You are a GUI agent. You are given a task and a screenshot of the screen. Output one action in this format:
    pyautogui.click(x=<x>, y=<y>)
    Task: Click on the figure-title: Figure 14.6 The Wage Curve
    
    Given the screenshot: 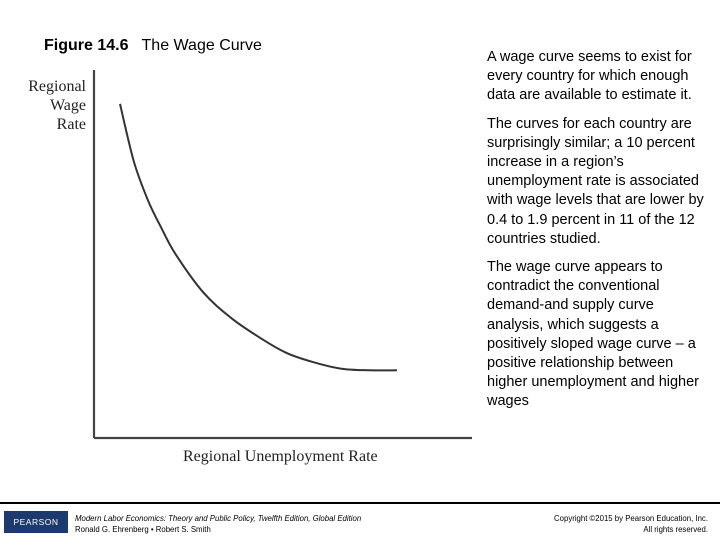 What is the action you would take?
    pyautogui.click(x=153, y=46)
    